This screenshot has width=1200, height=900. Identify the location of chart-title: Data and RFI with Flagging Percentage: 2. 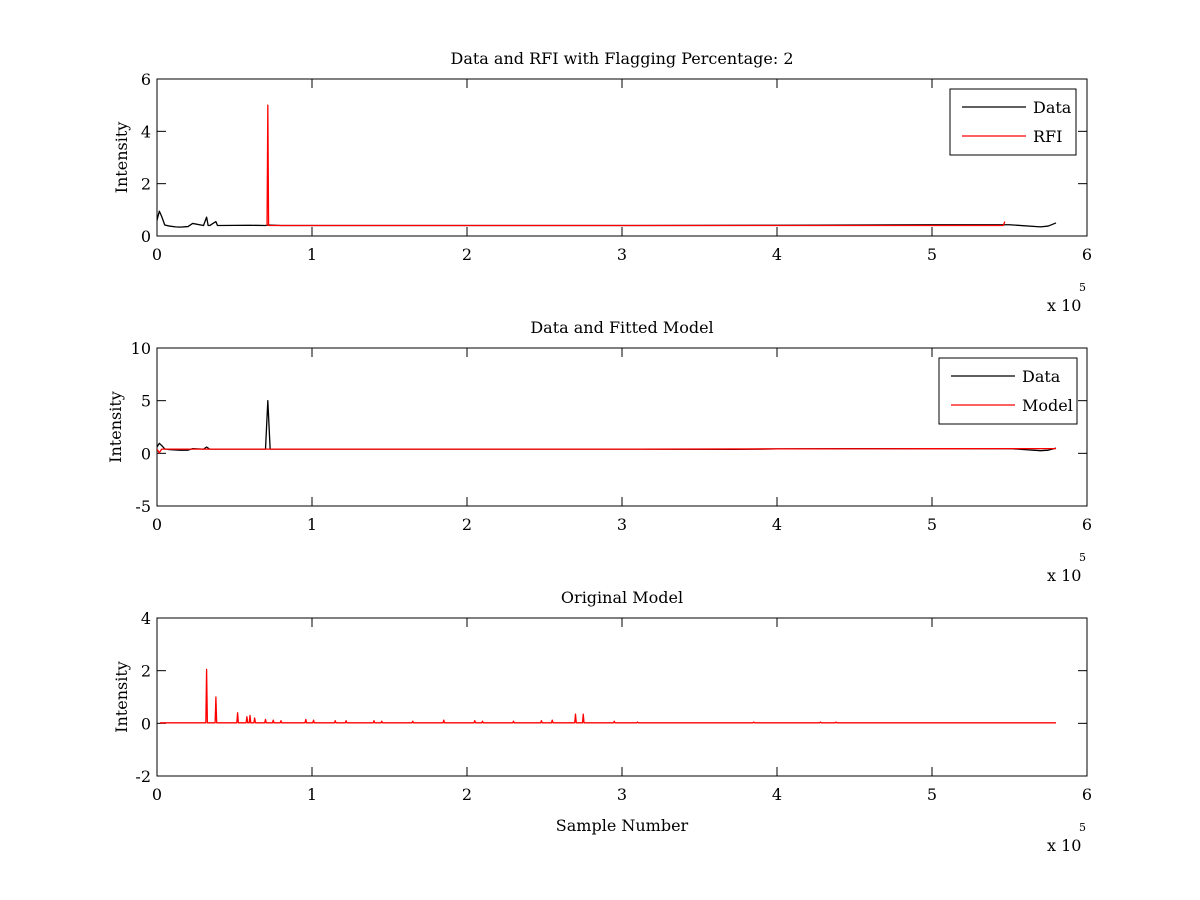
(621, 58).